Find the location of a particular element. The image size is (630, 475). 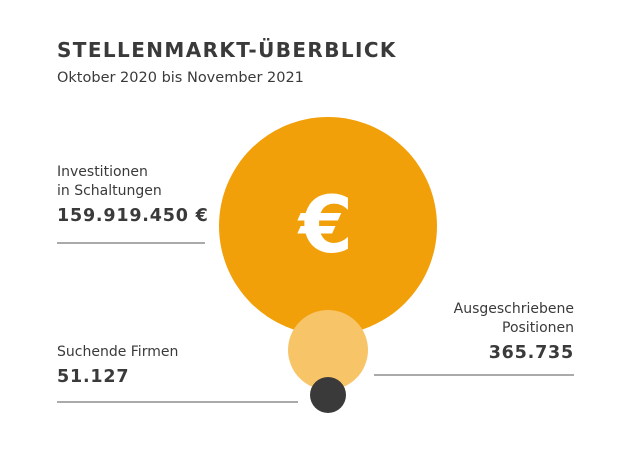

investments-label-line1: Investitionen is located at coordinates (102, 172).